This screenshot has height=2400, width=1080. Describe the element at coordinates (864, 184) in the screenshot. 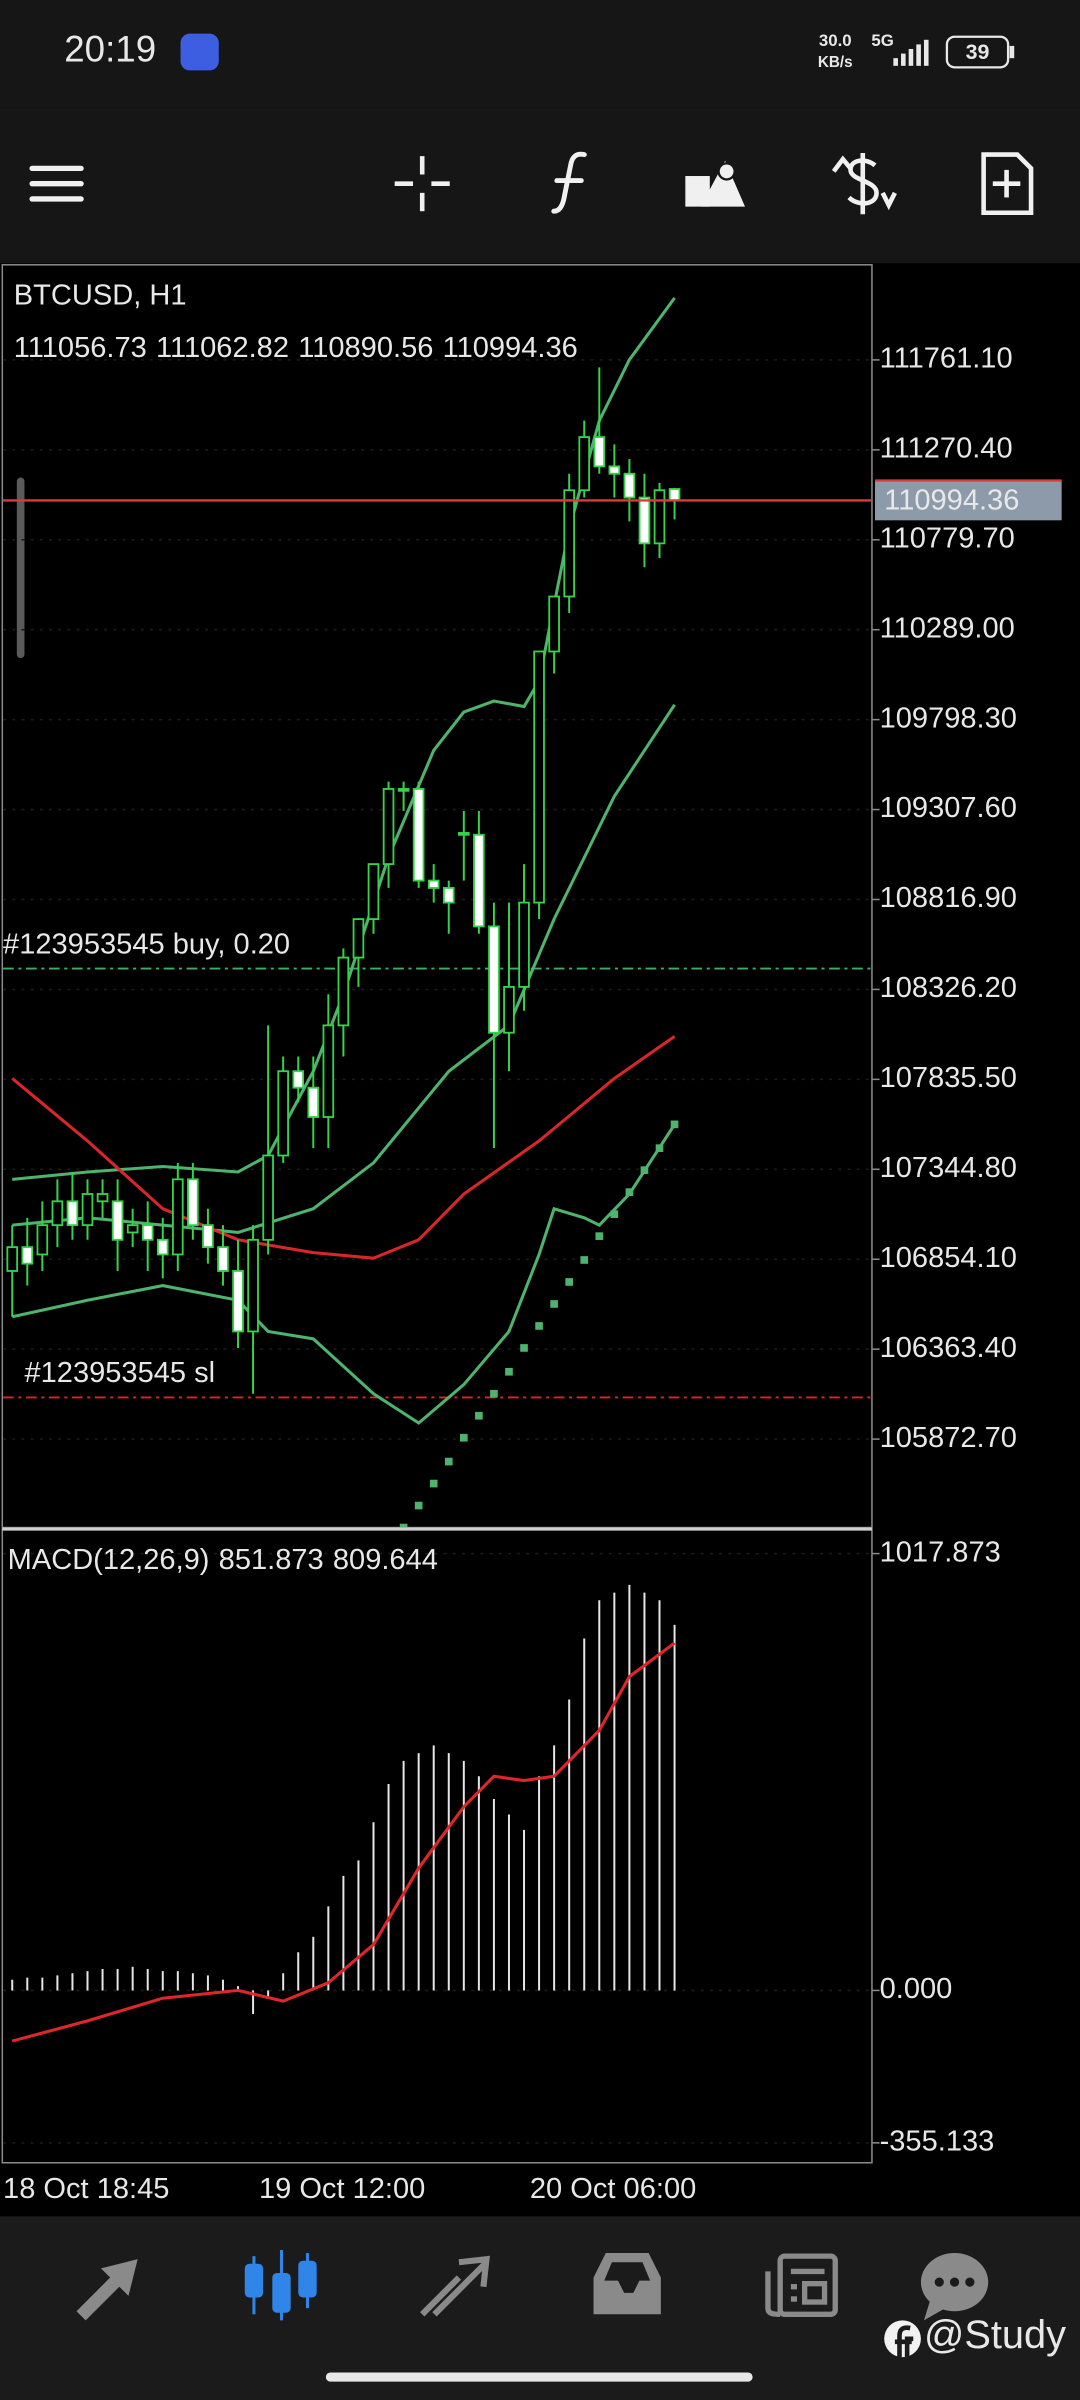

I see `trade-button` at that location.